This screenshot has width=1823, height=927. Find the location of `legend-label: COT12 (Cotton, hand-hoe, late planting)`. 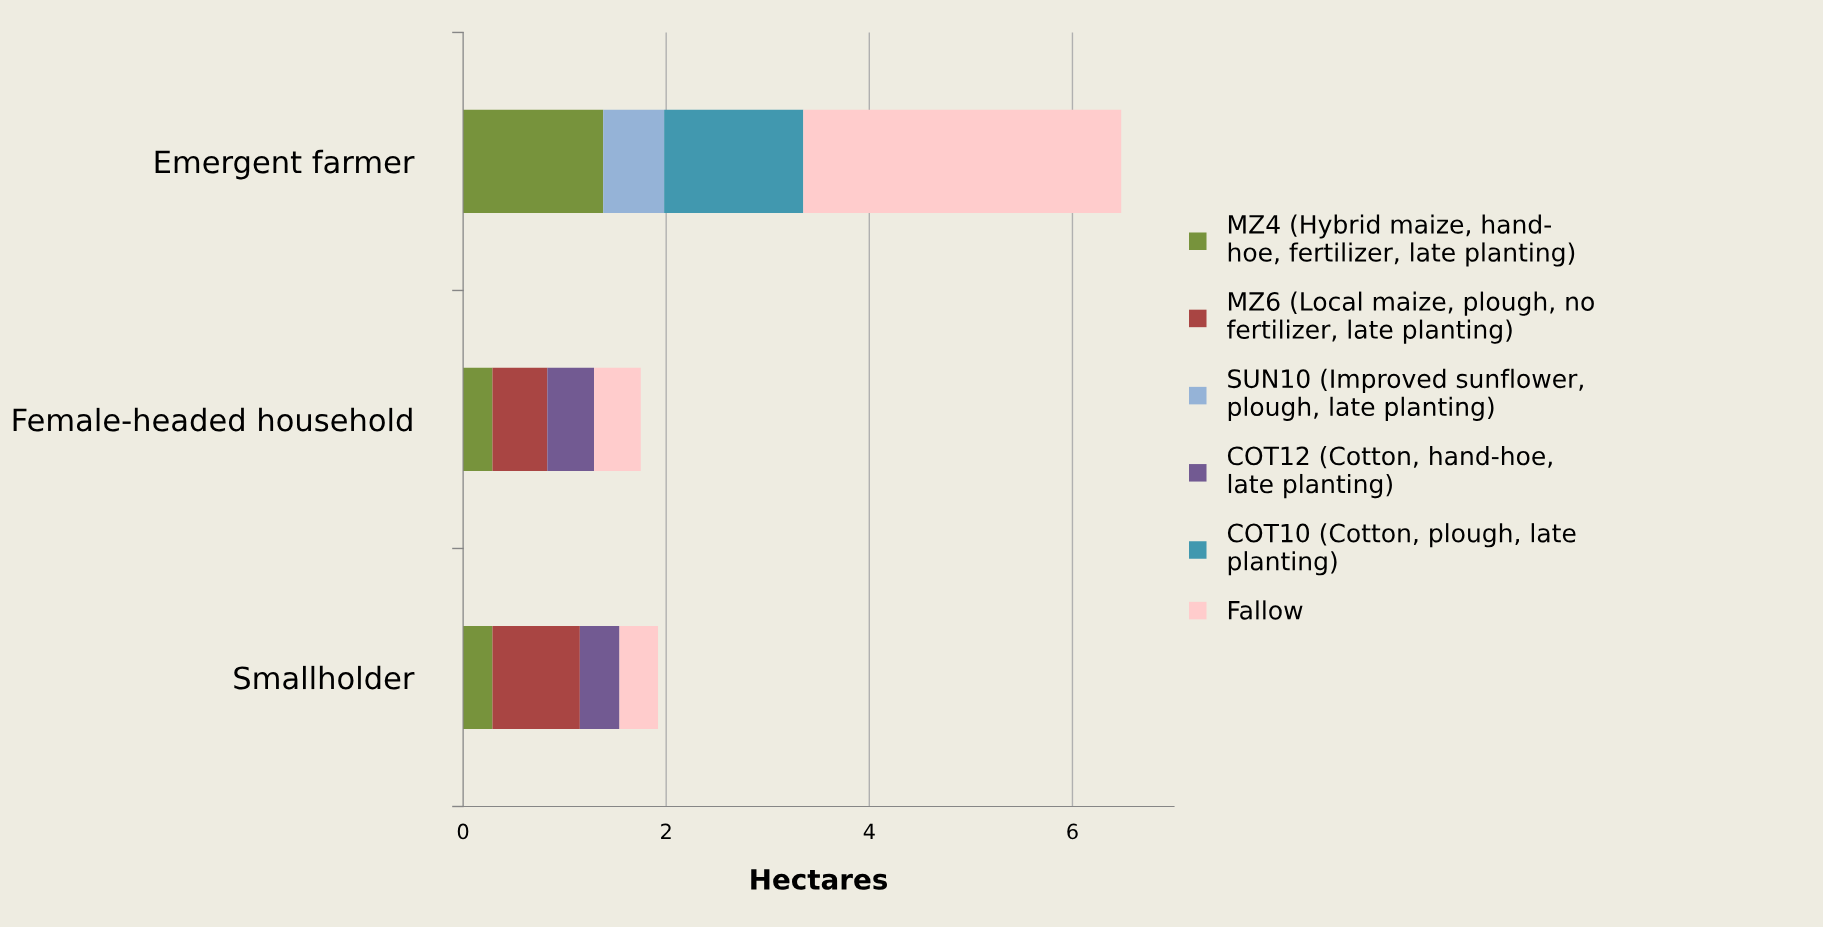

legend-label: COT12 (Cotton, hand-hoe, late planting) is located at coordinates (1389, 472).